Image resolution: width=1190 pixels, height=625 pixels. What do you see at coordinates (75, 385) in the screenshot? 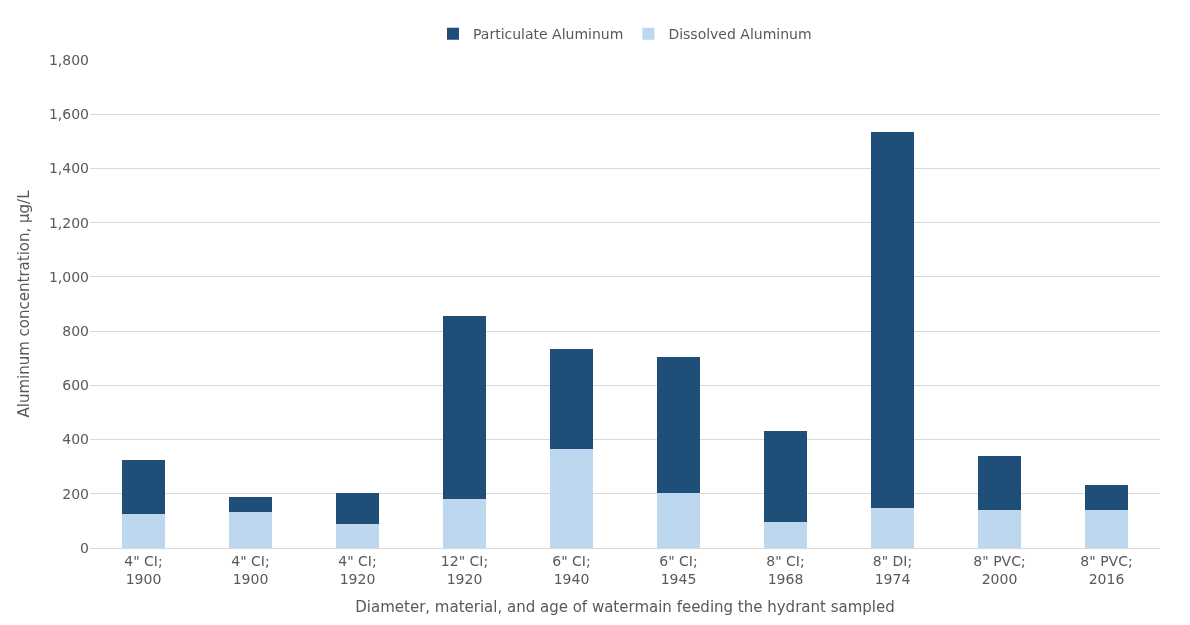
I see `y-tick-label: 600` at bounding box center [75, 385].